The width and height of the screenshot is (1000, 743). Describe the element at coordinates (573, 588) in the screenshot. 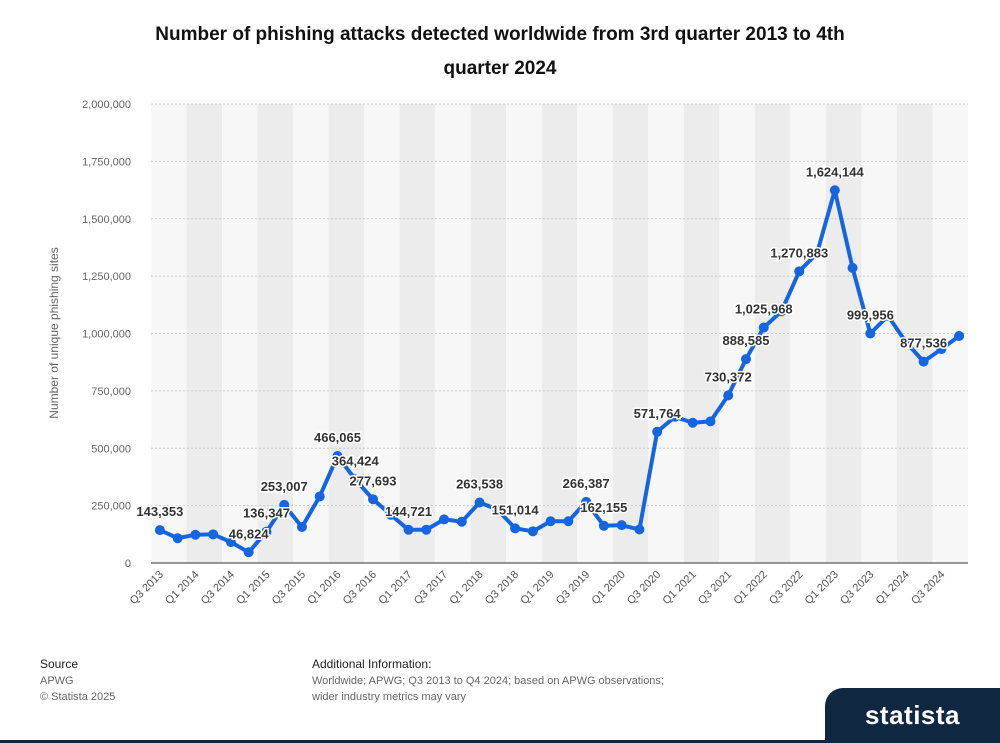

I see `x-tick-label: Q3 2019` at that location.